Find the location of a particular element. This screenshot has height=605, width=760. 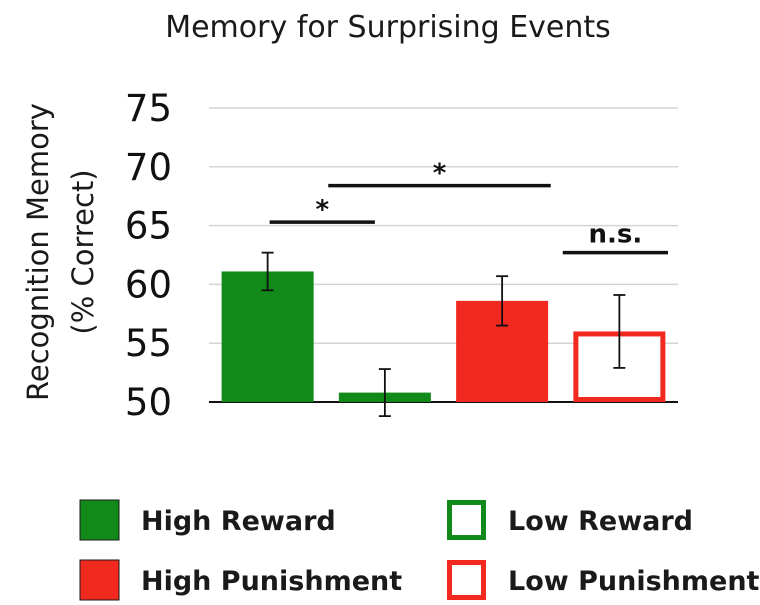

y-tick-label-50: 50 is located at coordinates (148, 402).